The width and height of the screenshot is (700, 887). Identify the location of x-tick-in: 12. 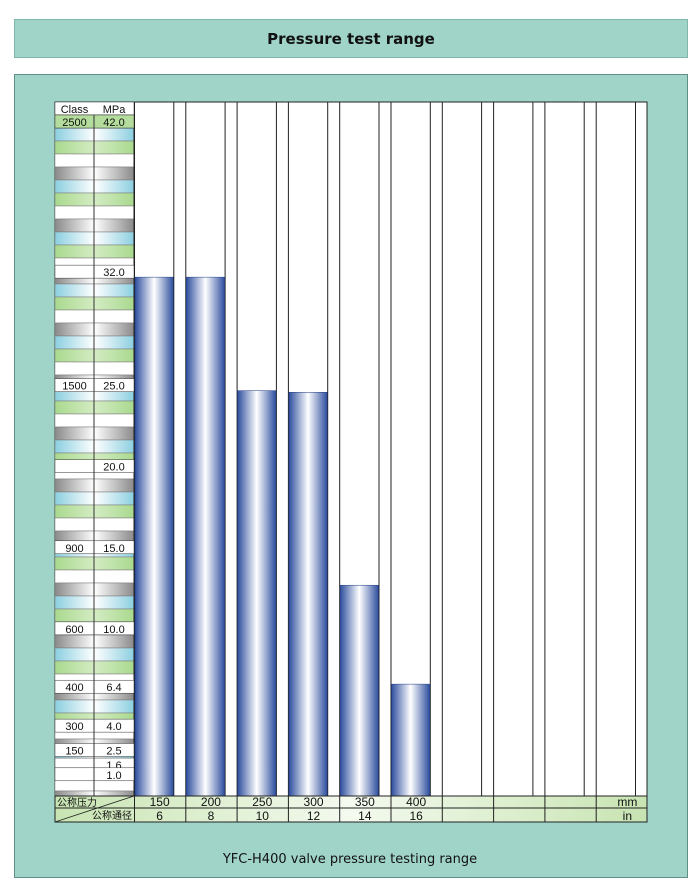
(314, 816).